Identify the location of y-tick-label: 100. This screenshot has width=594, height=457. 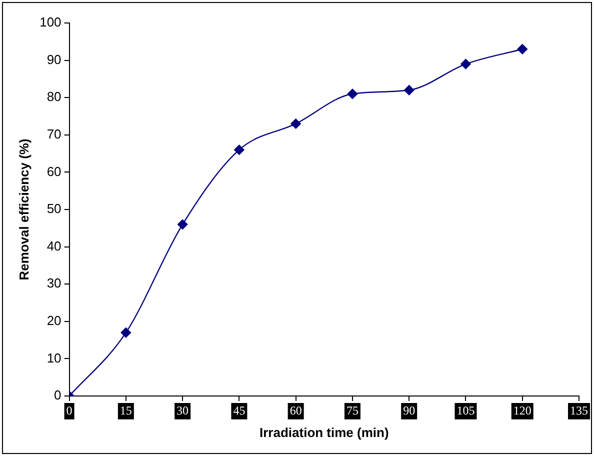
(51, 22).